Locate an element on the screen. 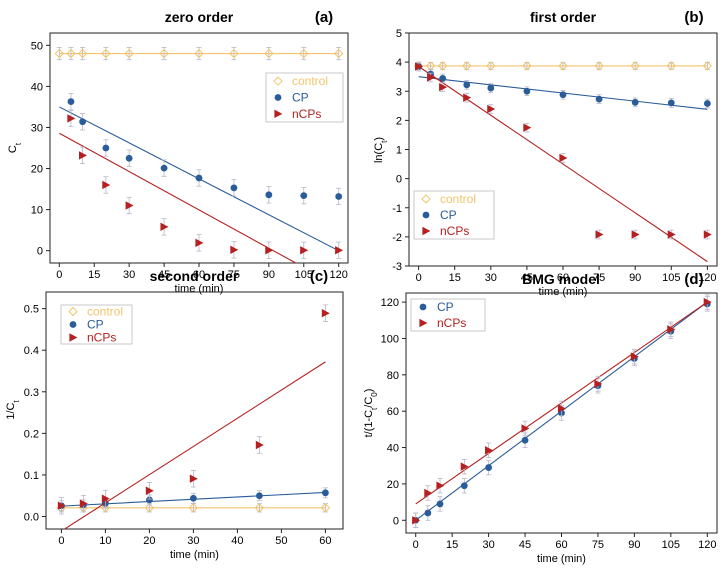  panel-label: (b) is located at coordinates (693, 17).